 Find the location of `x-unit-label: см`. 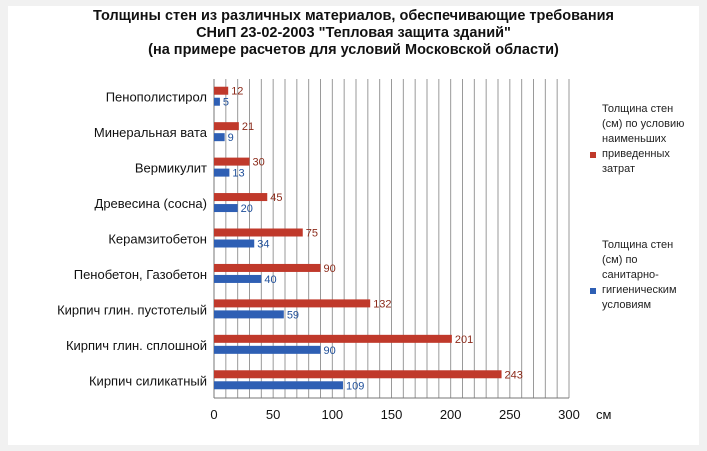

x-unit-label: см is located at coordinates (604, 414).